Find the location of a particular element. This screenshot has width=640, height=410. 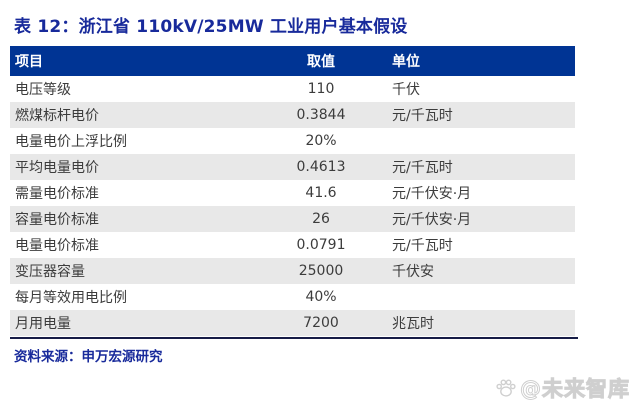

source-note: 资料来源：申万宏源研究 is located at coordinates (88, 357).